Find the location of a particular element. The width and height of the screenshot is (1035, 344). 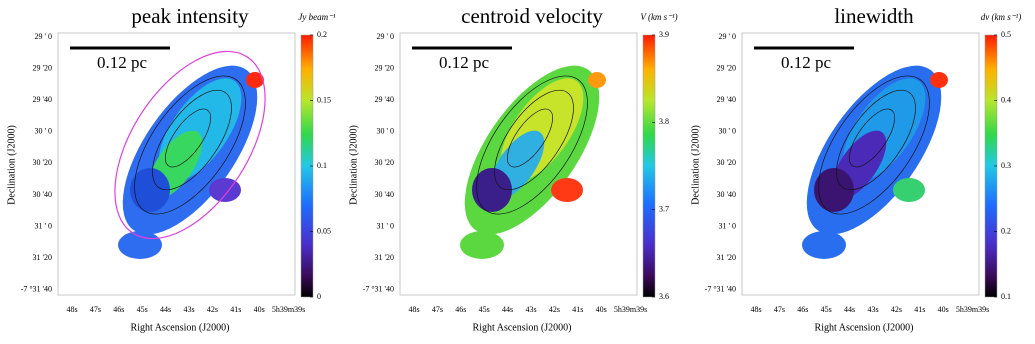

colorbar-tick-label: 0.15 is located at coordinates (324, 99).